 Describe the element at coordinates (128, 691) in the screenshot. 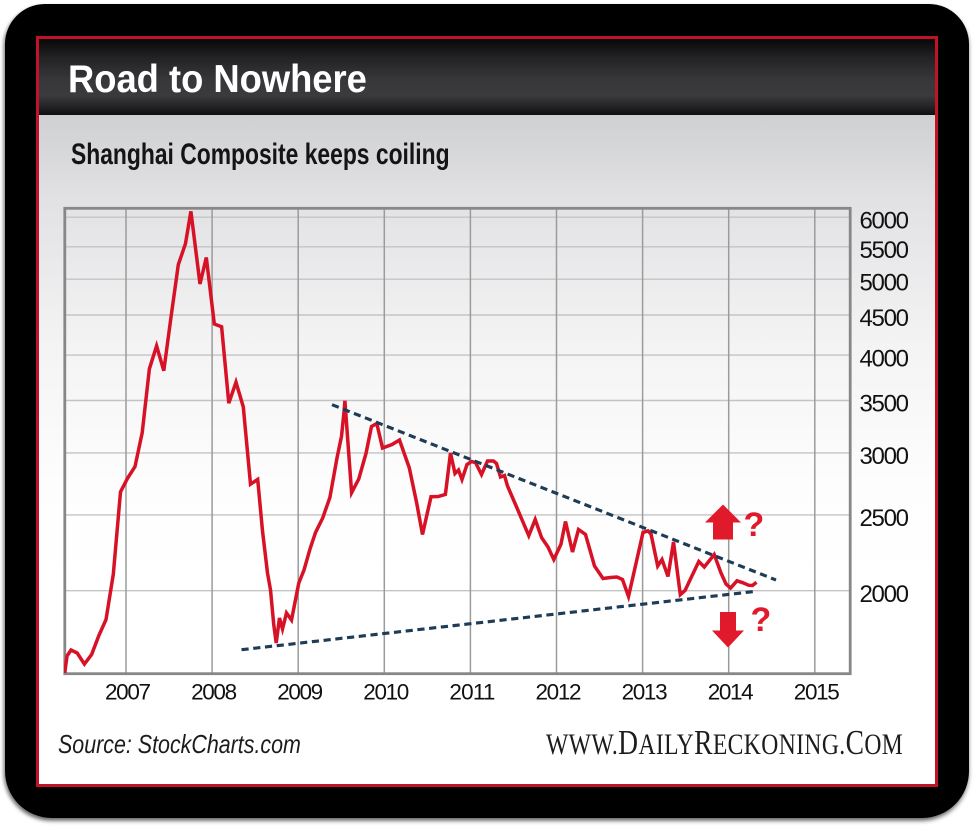

I see `svg-text: 2007` at that location.